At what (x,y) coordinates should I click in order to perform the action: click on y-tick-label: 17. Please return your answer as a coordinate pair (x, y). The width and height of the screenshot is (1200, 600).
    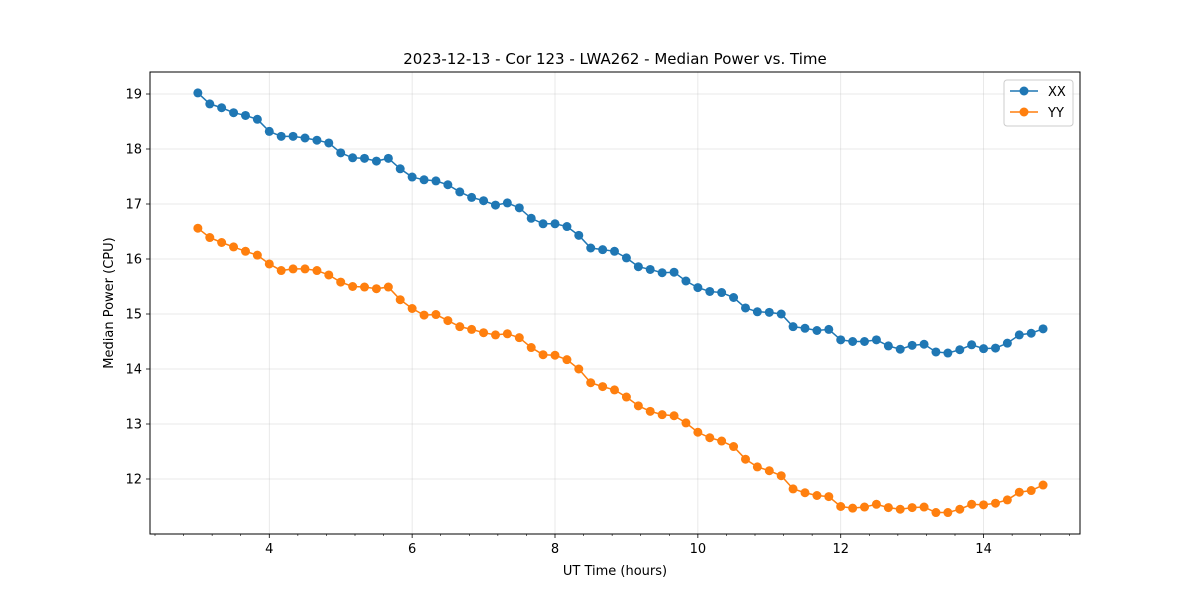
    Looking at the image, I should click on (133, 205).